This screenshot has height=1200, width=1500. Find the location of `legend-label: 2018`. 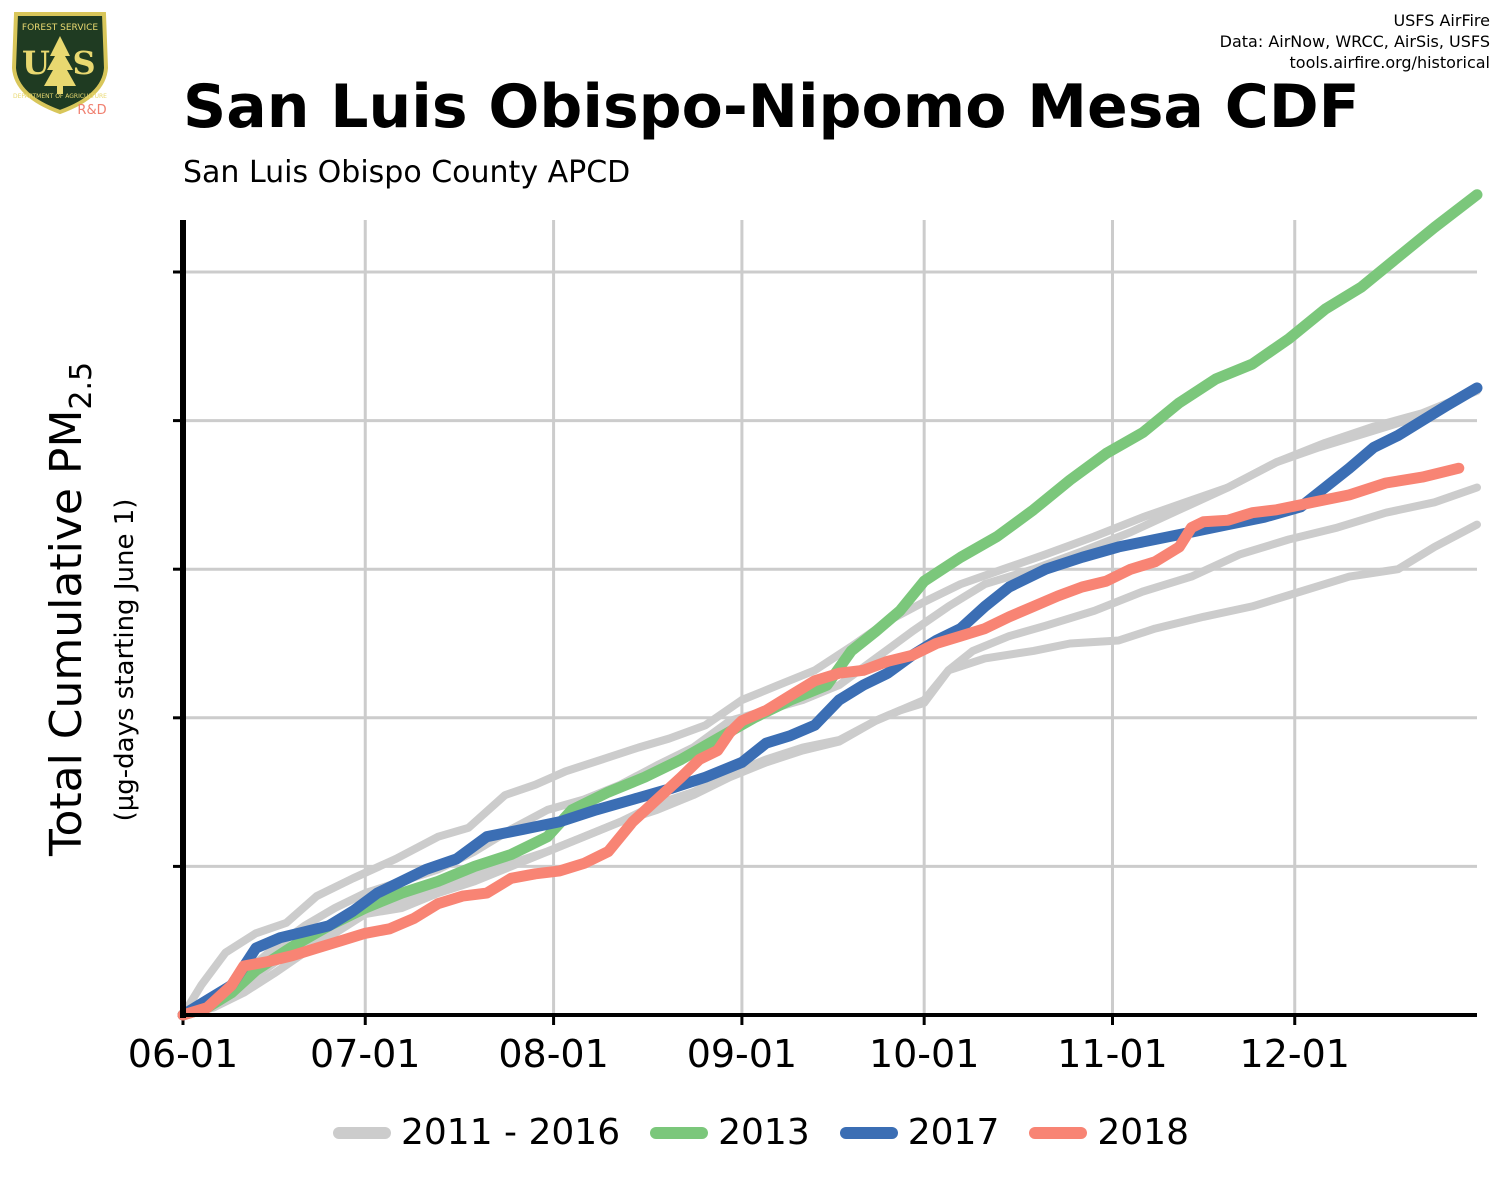

legend-label: 2018 is located at coordinates (1143, 1132).